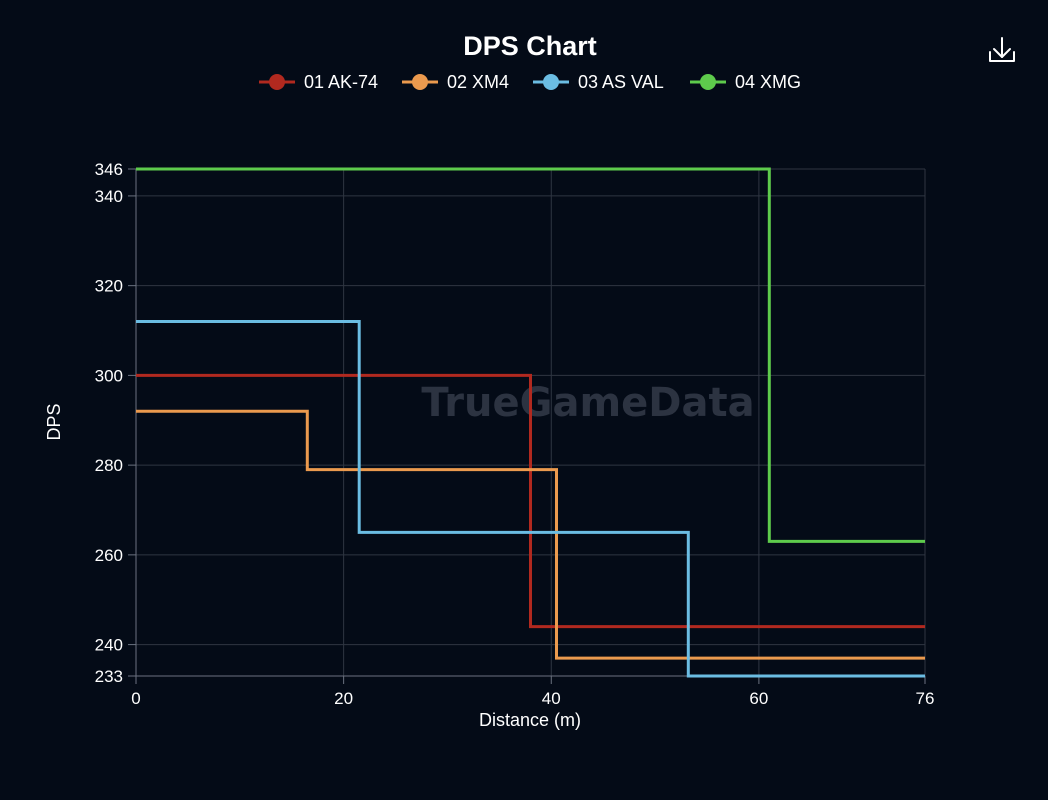 This screenshot has width=1048, height=800. I want to click on y-tick-label: 340, so click(109, 196).